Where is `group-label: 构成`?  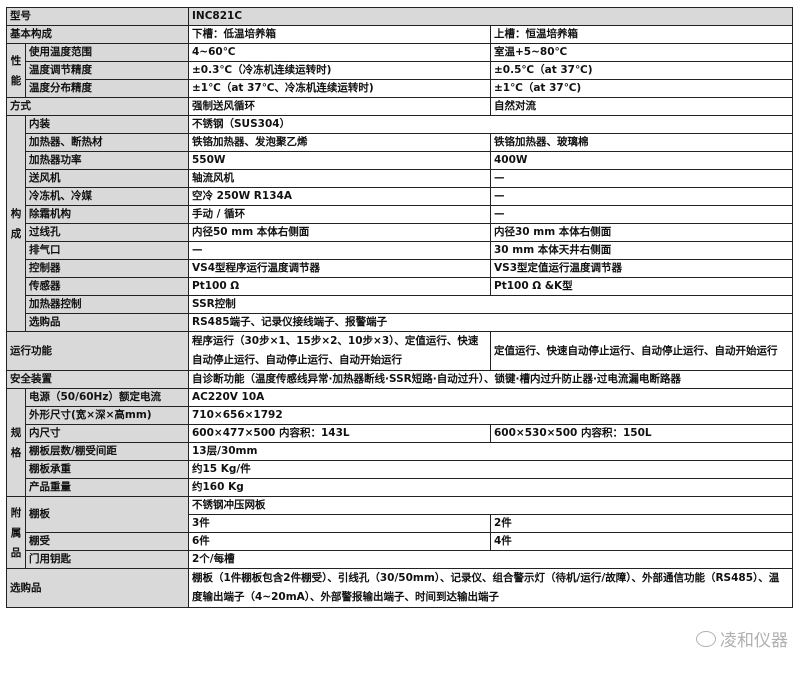 group-label: 构成 is located at coordinates (16, 223).